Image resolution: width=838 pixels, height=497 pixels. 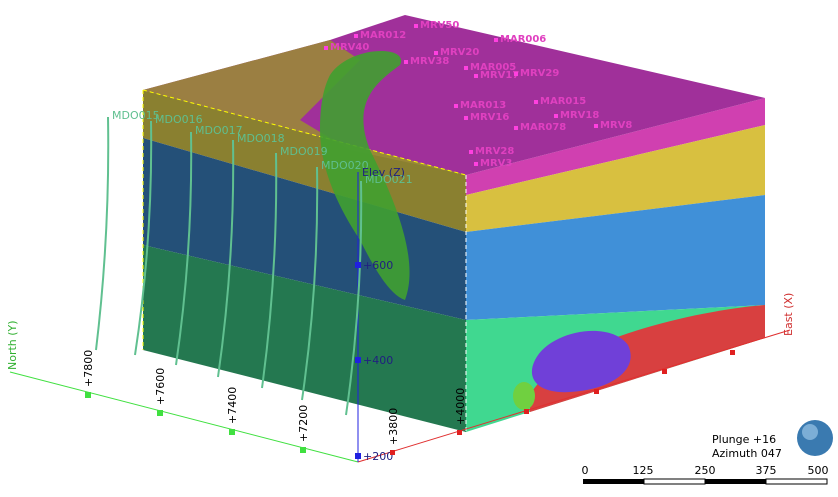 What do you see at coordinates (585, 470) in the screenshot?
I see `scale-label: 0` at bounding box center [585, 470].